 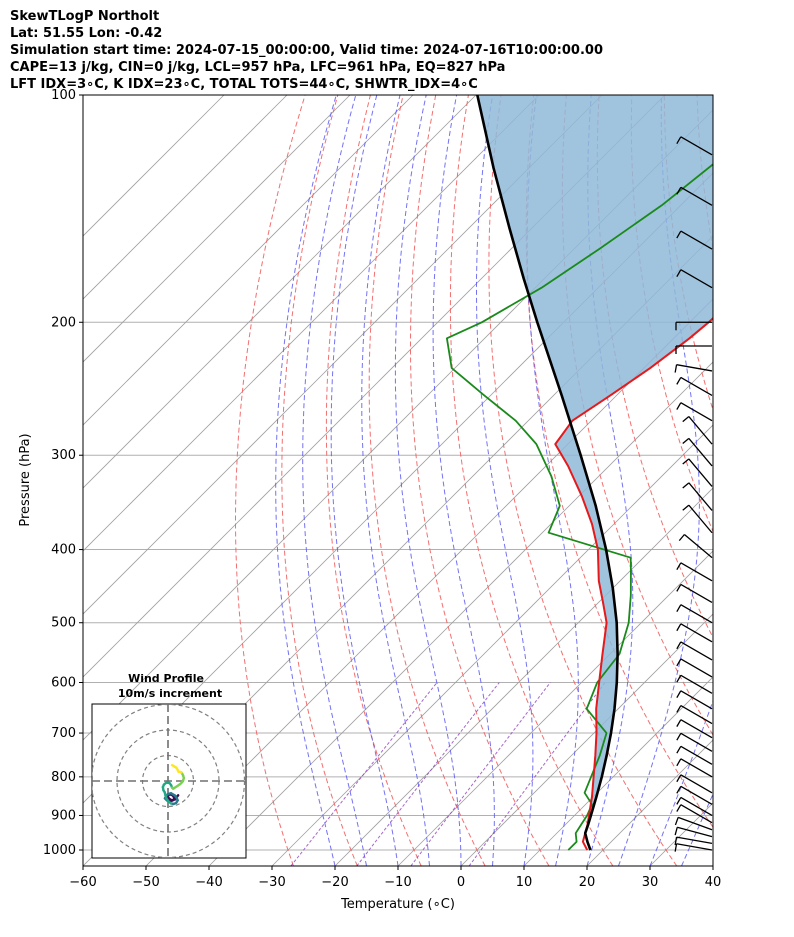 What do you see at coordinates (63, 733) in the screenshot?
I see `y-tick-label: 700` at bounding box center [63, 733].